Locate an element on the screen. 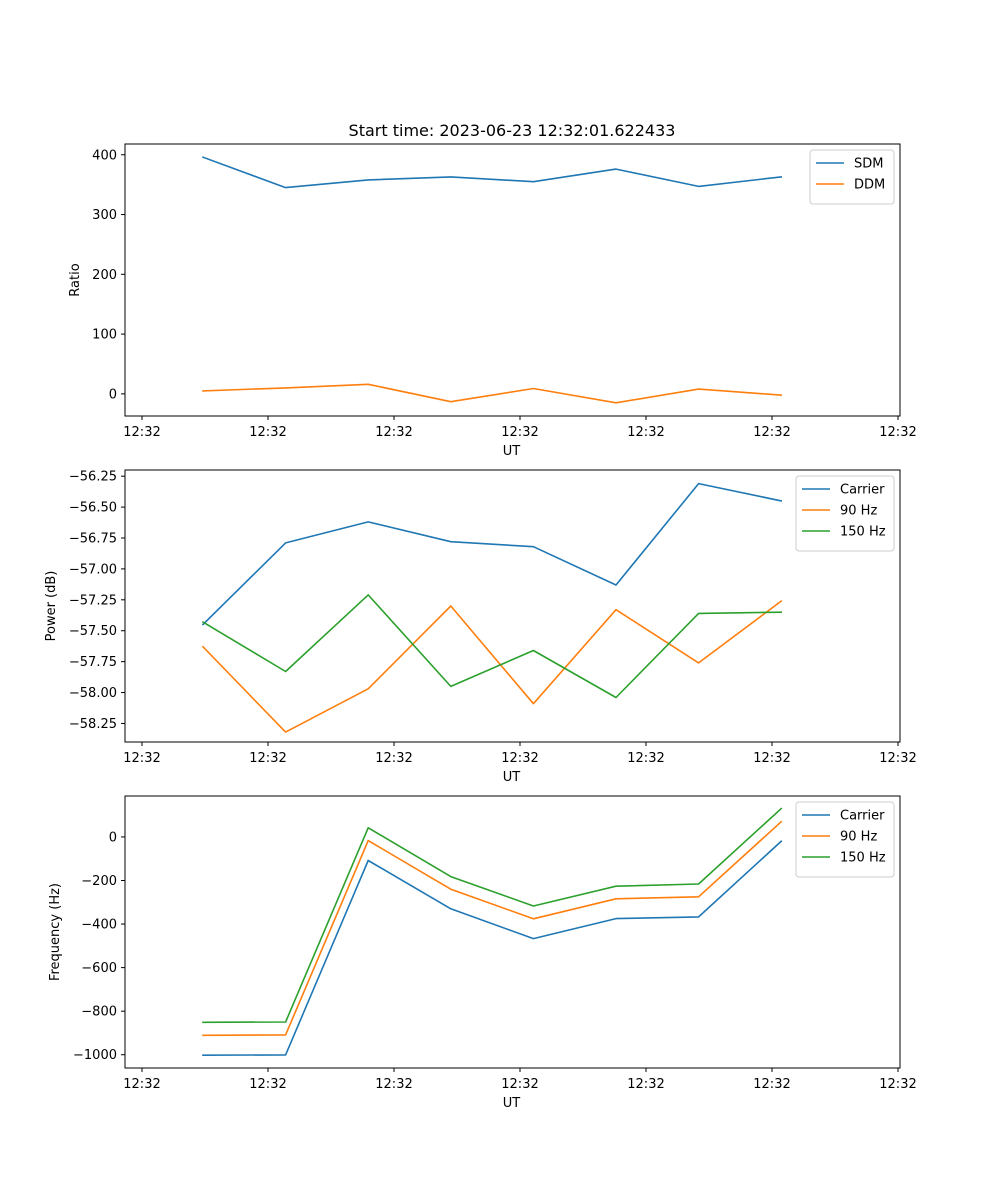 The width and height of the screenshot is (1000, 1200). y-tick-label: −57.25 is located at coordinates (93, 600).